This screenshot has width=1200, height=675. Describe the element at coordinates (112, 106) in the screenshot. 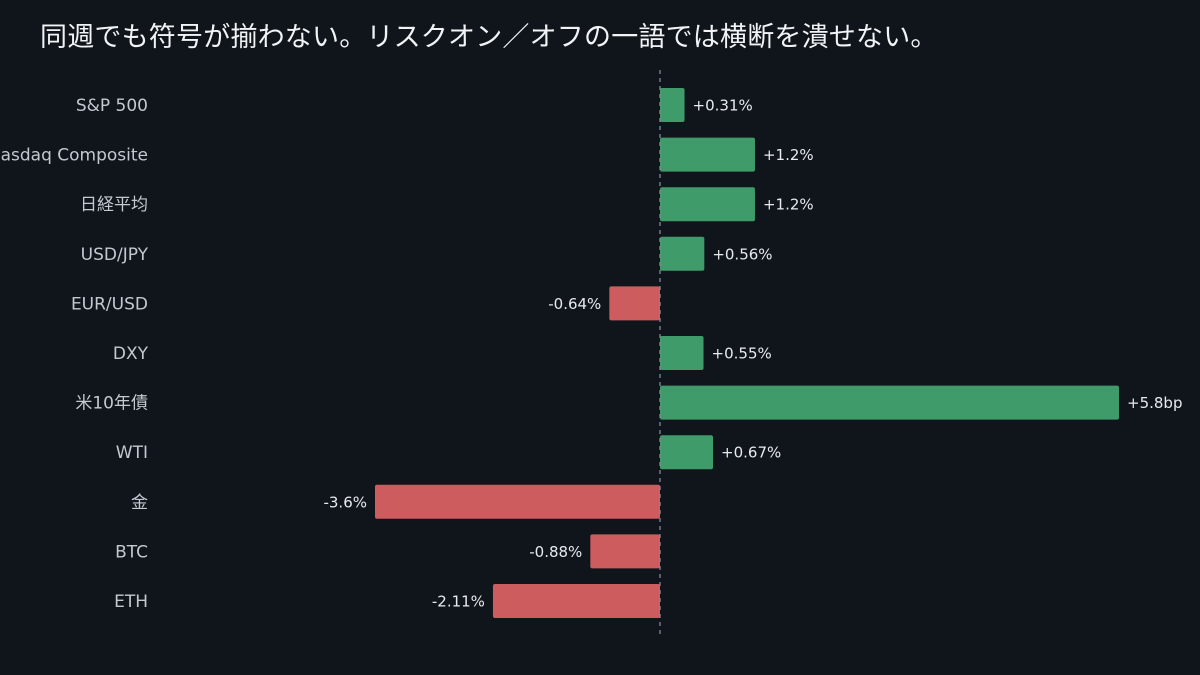

I see `category-label-0: S&P 500` at that location.